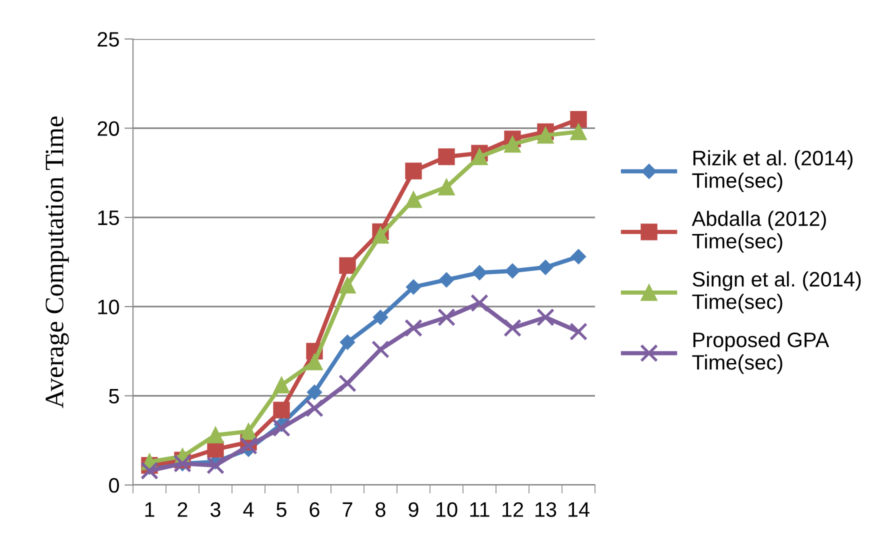  Describe the element at coordinates (546, 509) in the screenshot. I see `x-tick-label: 13` at that location.